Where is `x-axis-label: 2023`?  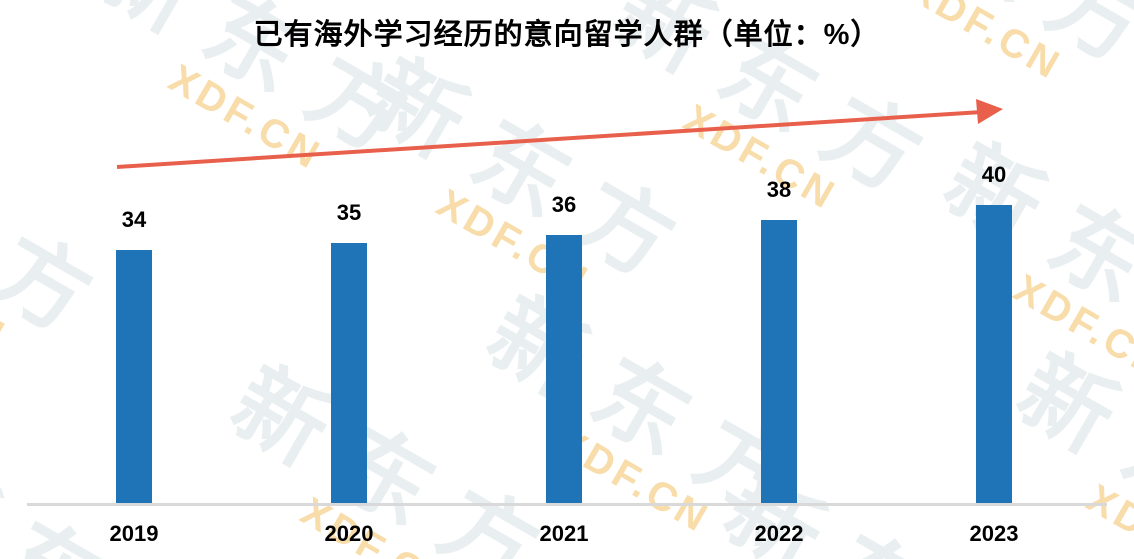
x-axis-label: 2023 is located at coordinates (994, 533).